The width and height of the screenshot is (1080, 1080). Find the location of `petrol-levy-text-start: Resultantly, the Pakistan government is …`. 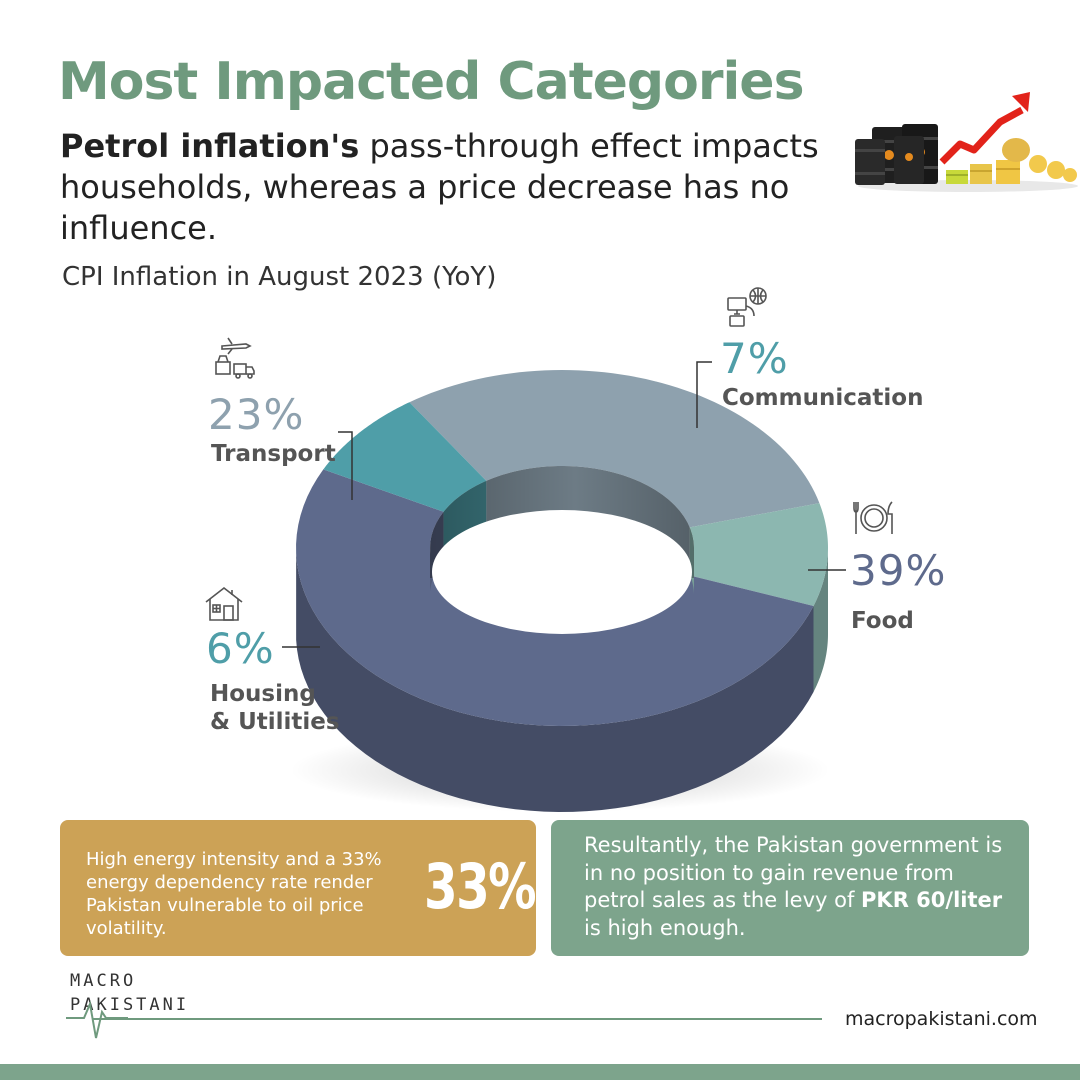

petrol-levy-text-start: Resultantly, the Pakistan government is … is located at coordinates (793, 872).